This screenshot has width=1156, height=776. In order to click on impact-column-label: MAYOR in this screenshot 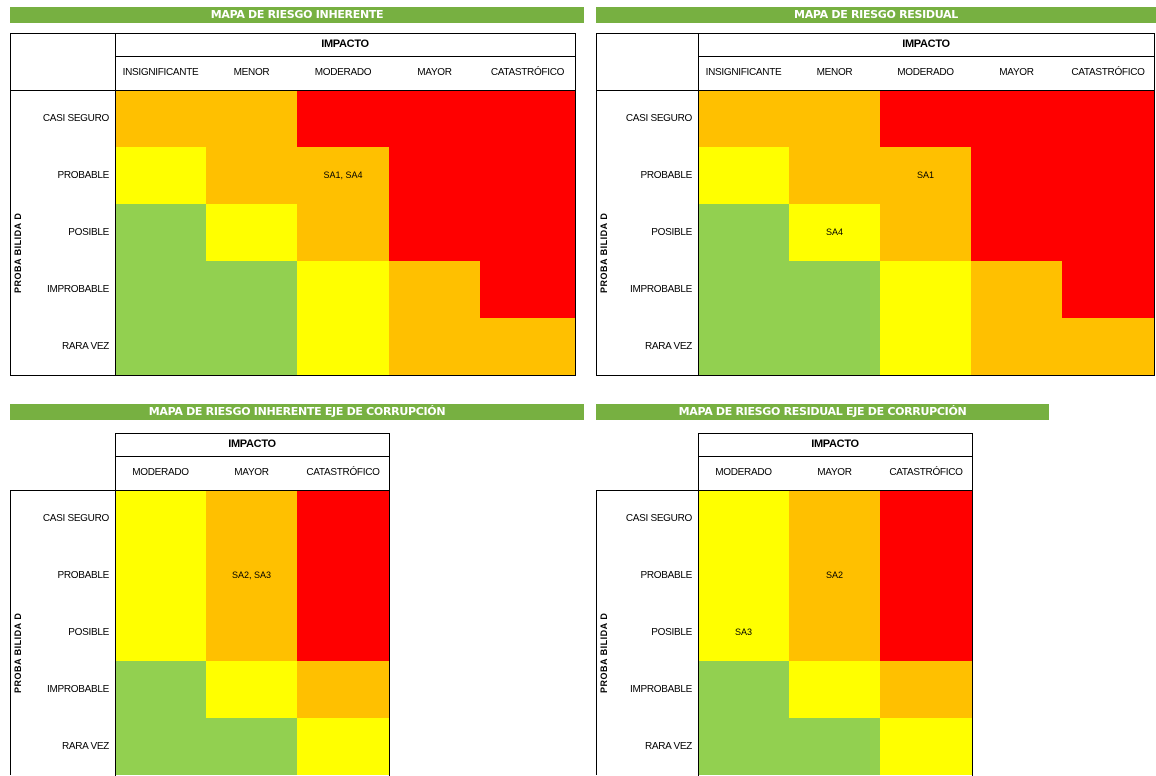, I will do `click(251, 472)`.